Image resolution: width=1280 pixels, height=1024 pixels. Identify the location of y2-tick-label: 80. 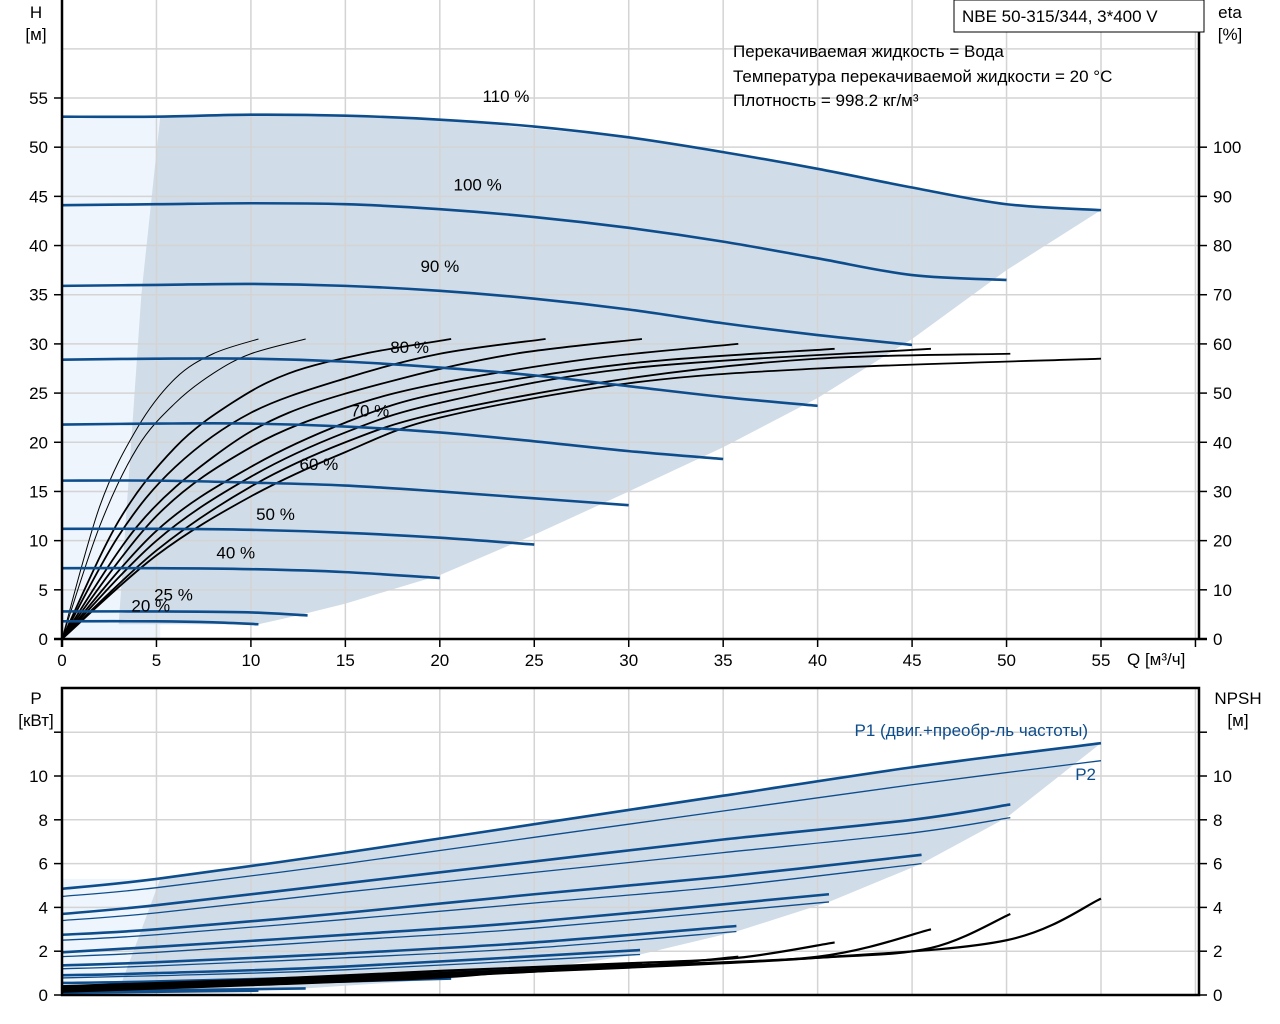
(1222, 246).